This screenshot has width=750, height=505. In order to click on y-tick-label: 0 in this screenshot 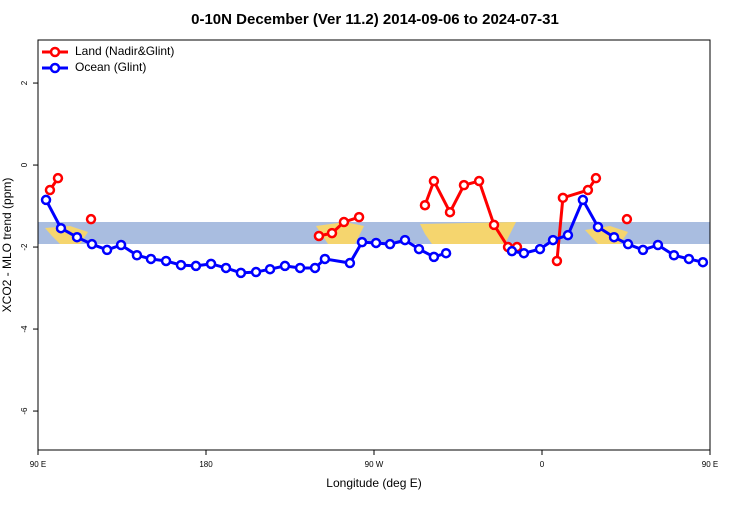, I will do `click(24, 164)`.